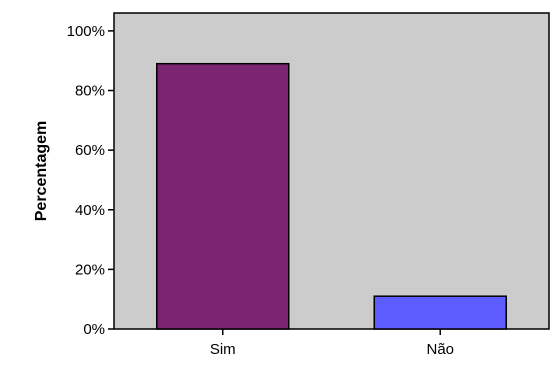  What do you see at coordinates (440, 312) in the screenshot?
I see `bar-nao` at bounding box center [440, 312].